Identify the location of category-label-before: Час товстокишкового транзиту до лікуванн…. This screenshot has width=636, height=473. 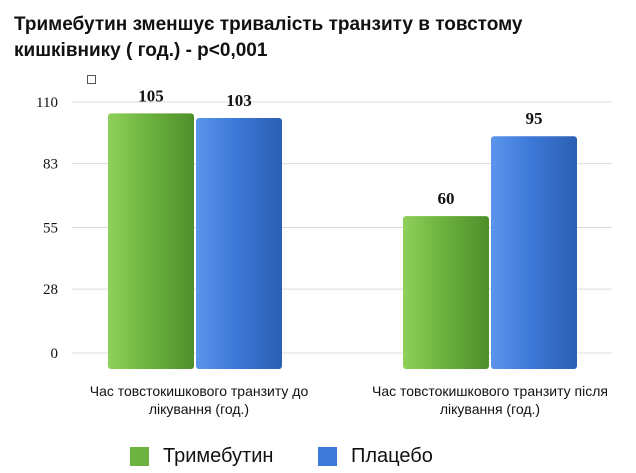
(199, 400).